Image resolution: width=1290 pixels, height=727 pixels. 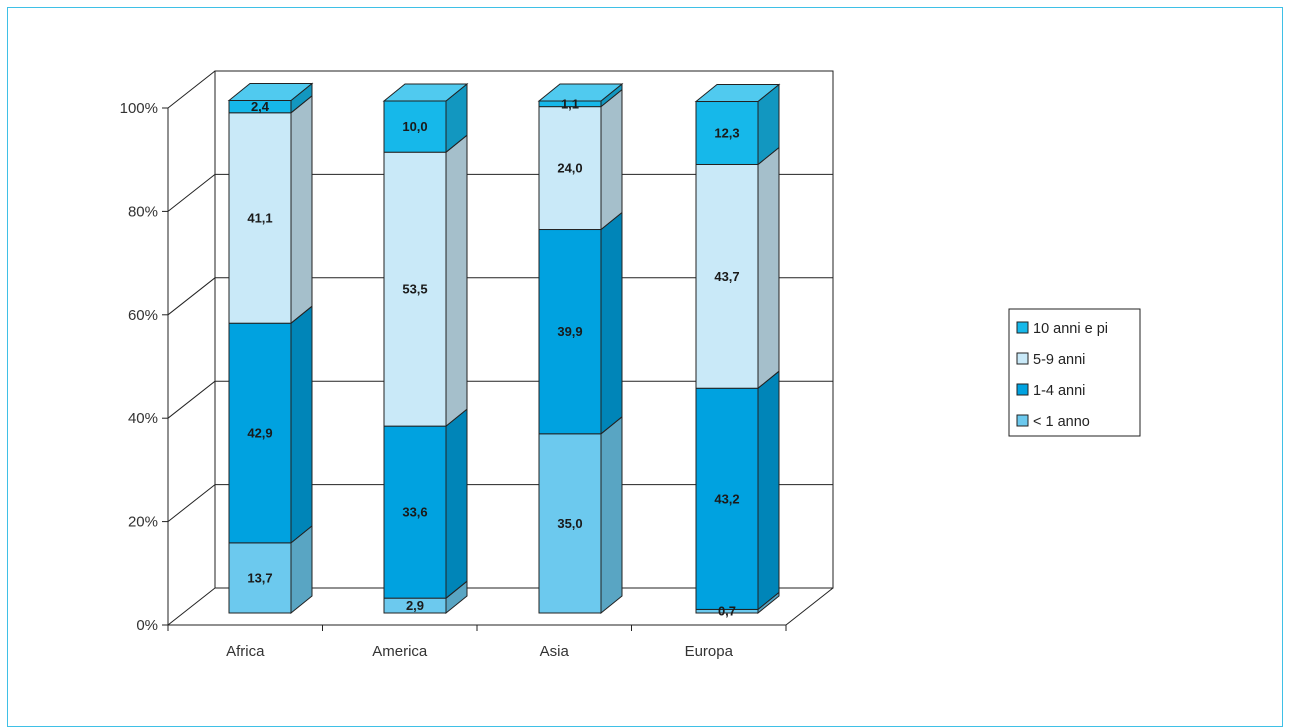 What do you see at coordinates (727, 611) in the screenshot?
I see `data-label: 0,7` at bounding box center [727, 611].